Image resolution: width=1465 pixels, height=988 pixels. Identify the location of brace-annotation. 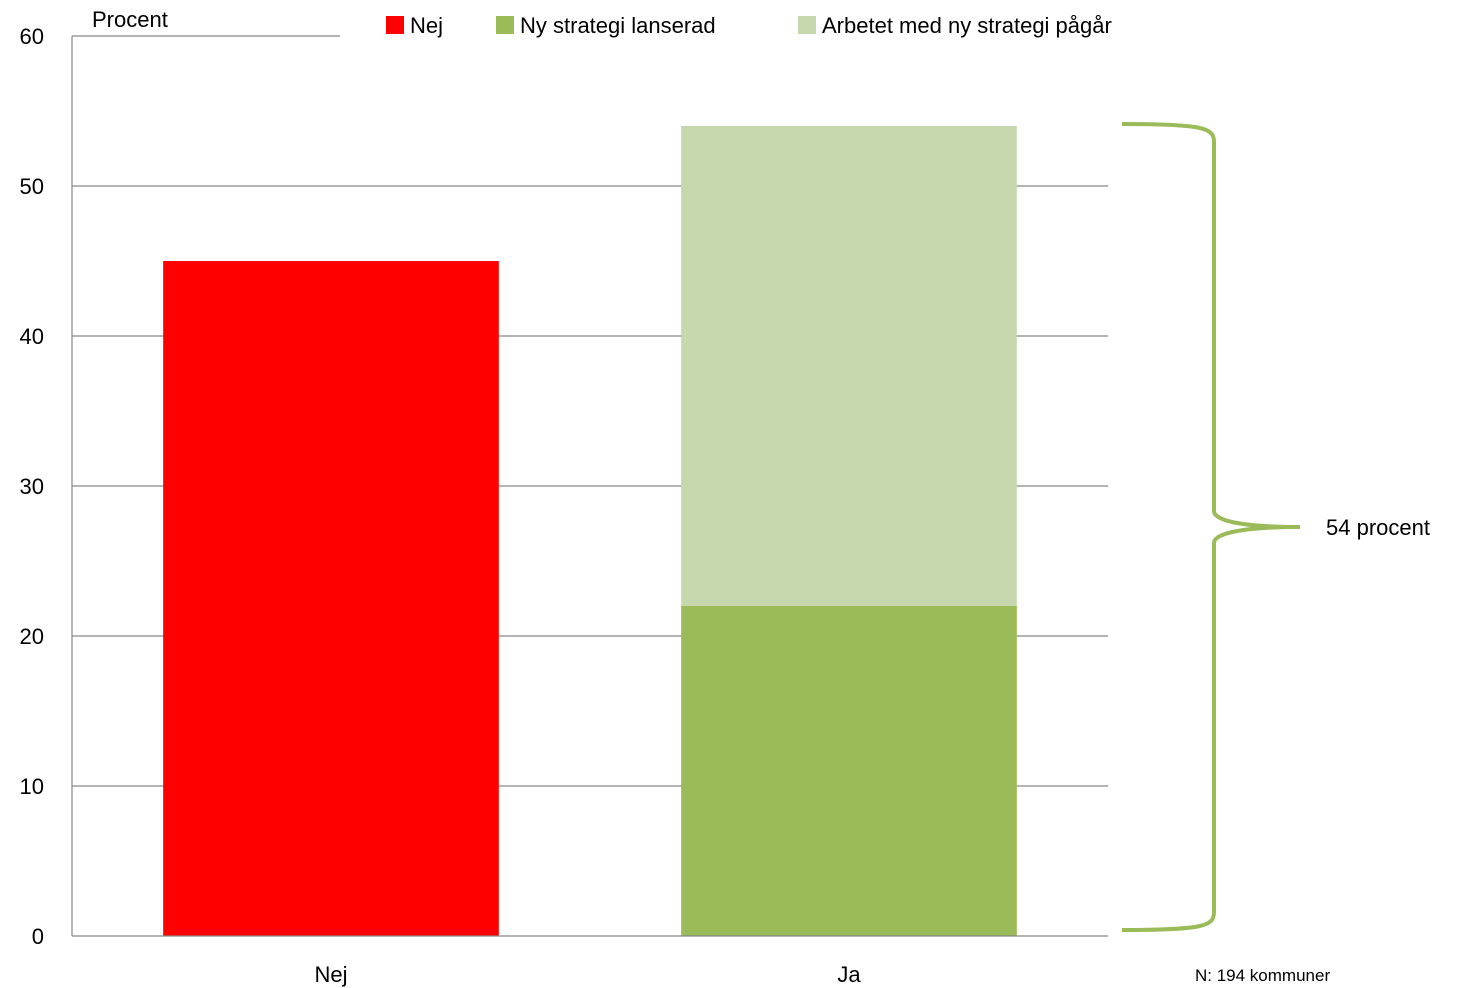
(1211, 527).